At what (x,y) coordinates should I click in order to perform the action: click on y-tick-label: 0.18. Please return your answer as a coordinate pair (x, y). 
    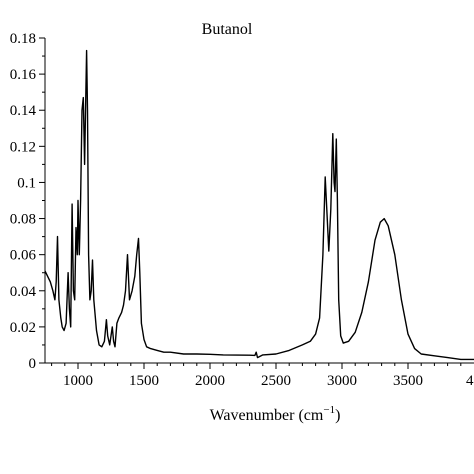
    Looking at the image, I should click on (23, 39).